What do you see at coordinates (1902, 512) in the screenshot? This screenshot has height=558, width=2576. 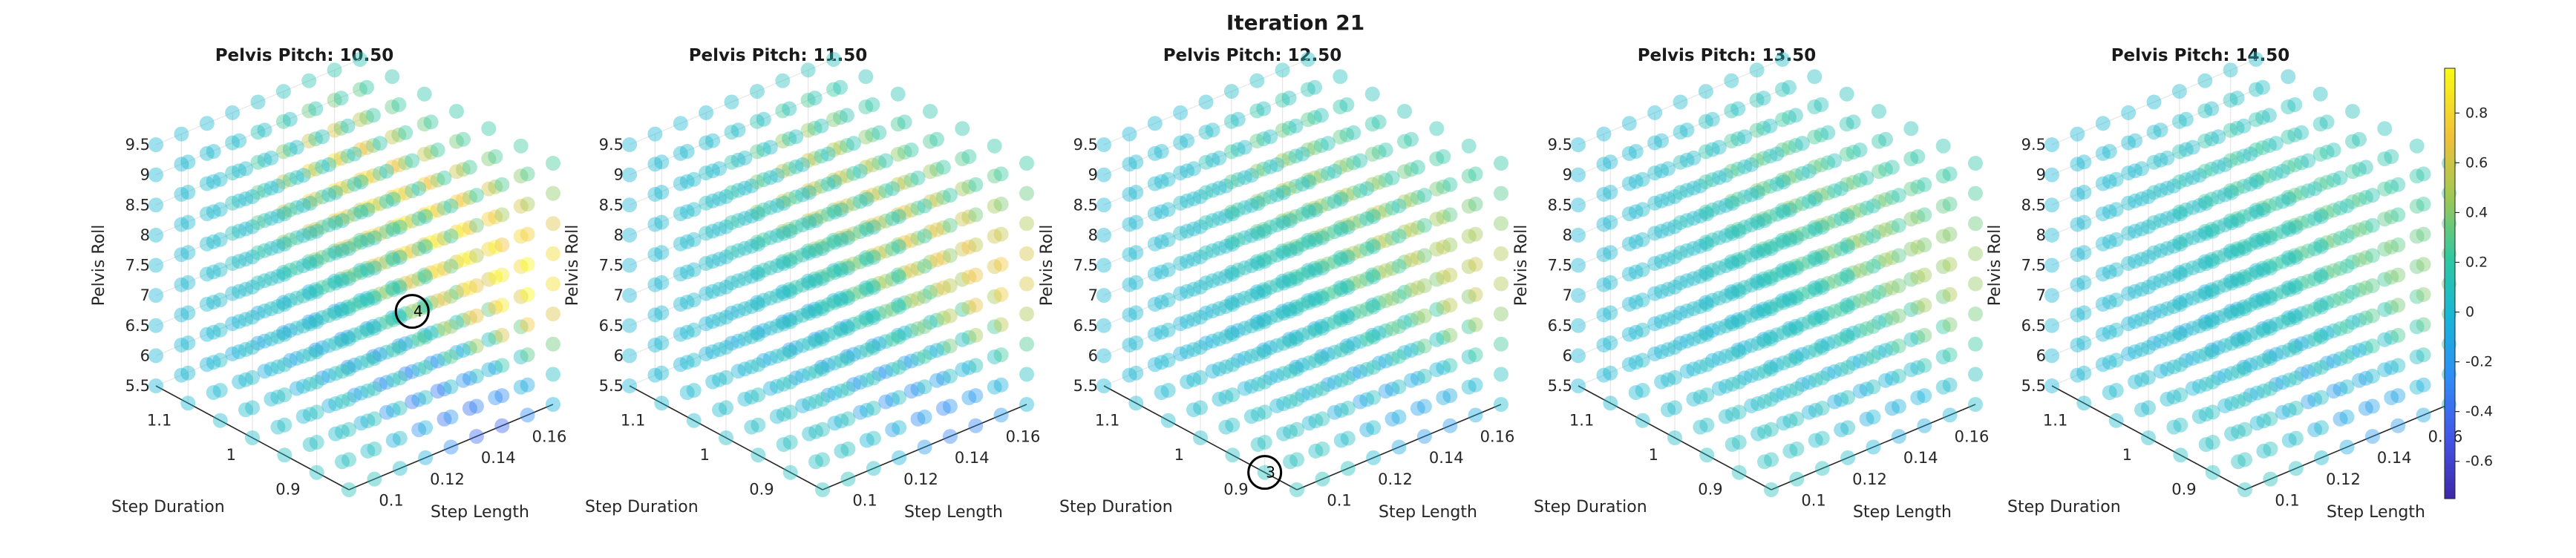 I see `x-axis-label: Step Length` at bounding box center [1902, 512].